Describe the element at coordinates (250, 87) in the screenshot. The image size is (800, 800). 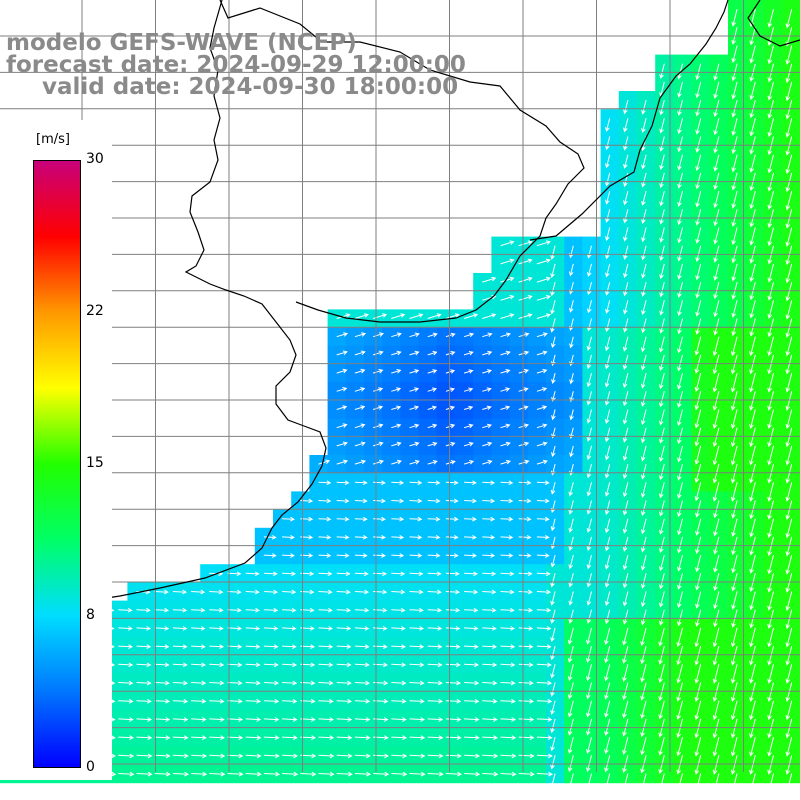
I see `valid-date: valid date: 2024-09-30 18:00:00` at that location.